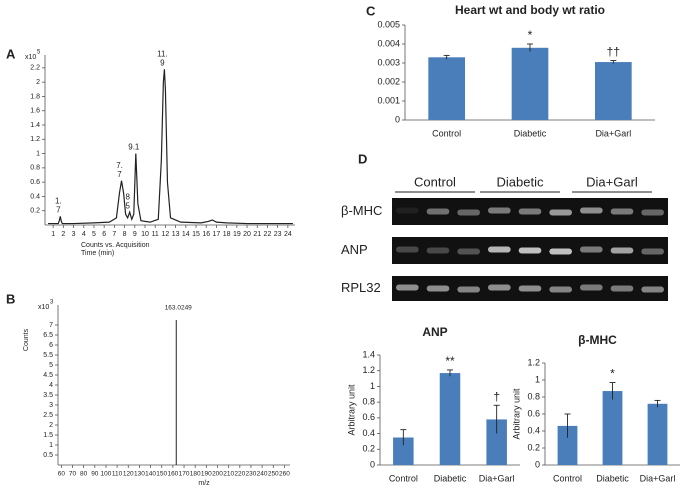 This screenshot has height=490, width=689. I want to click on x-tick-label: 60, so click(62, 474).